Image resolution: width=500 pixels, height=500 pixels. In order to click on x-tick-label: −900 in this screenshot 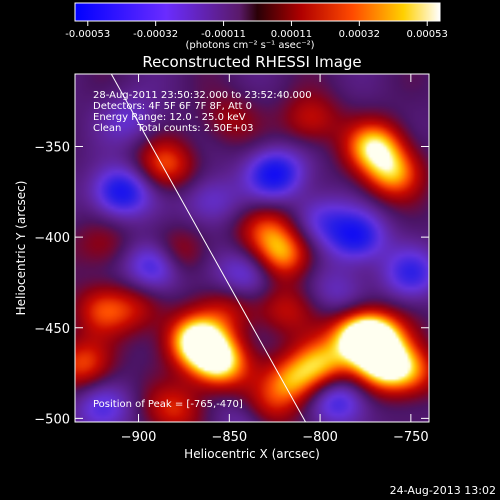, I will do `click(139, 437)`.